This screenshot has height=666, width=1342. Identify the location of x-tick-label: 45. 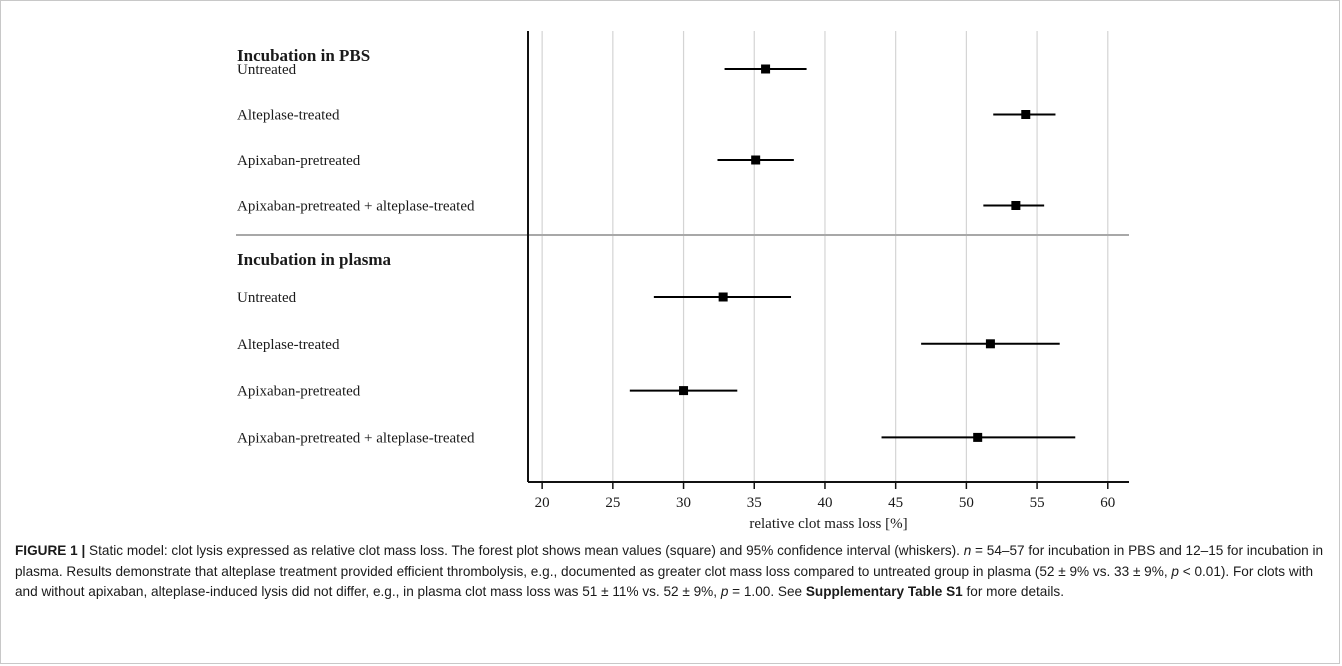
(895, 503).